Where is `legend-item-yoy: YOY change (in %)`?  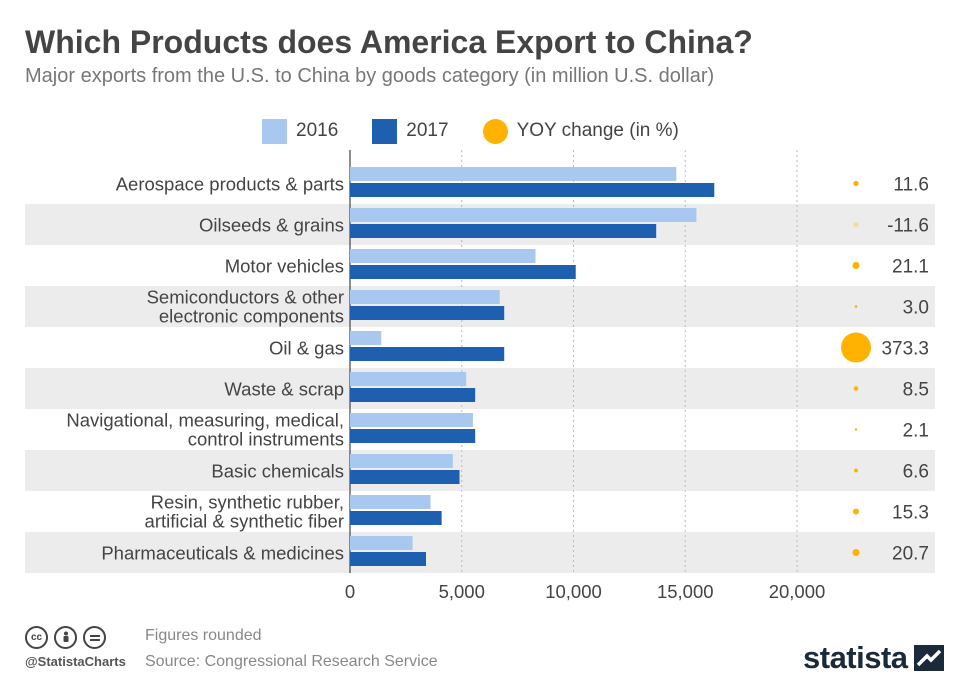 legend-item-yoy: YOY change (in %) is located at coordinates (580, 131).